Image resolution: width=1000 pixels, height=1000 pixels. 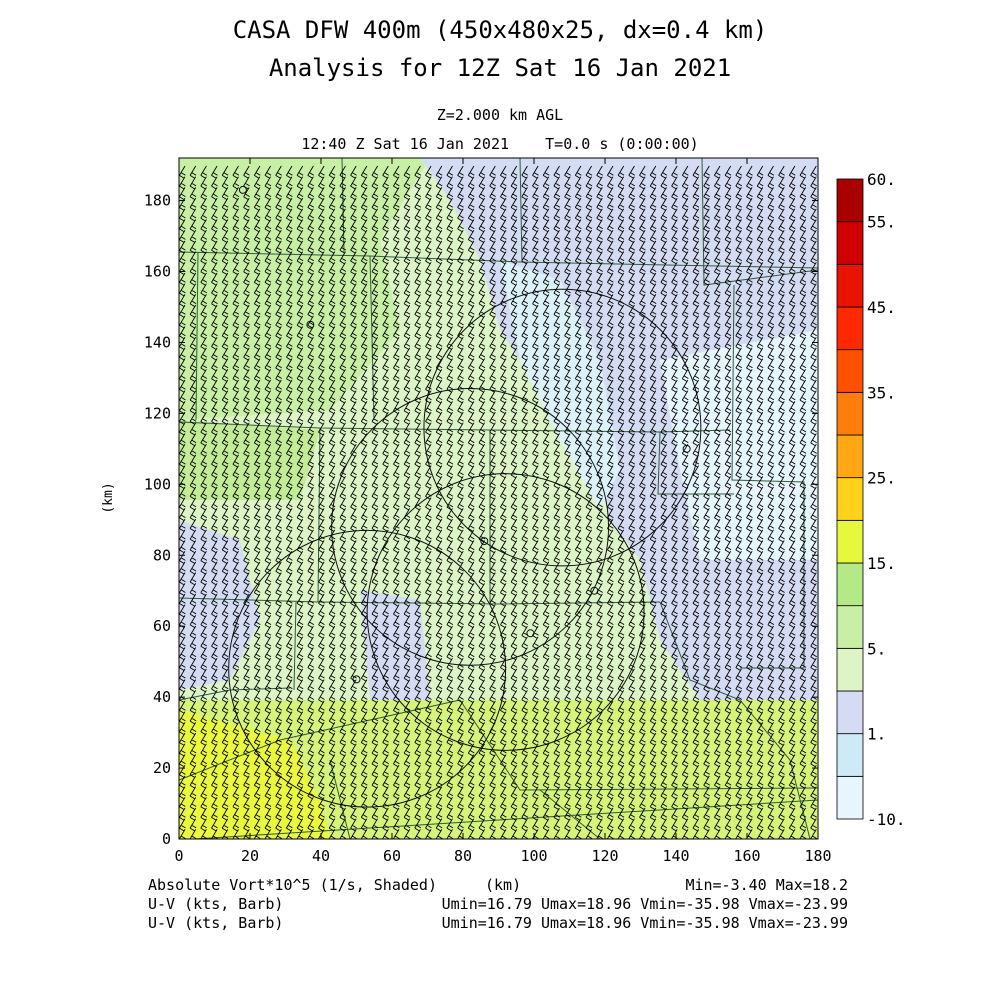 What do you see at coordinates (500, 30) in the screenshot?
I see `title-line-1: CASA DFW 400m (450x480x25, dx=0.4 km)` at bounding box center [500, 30].